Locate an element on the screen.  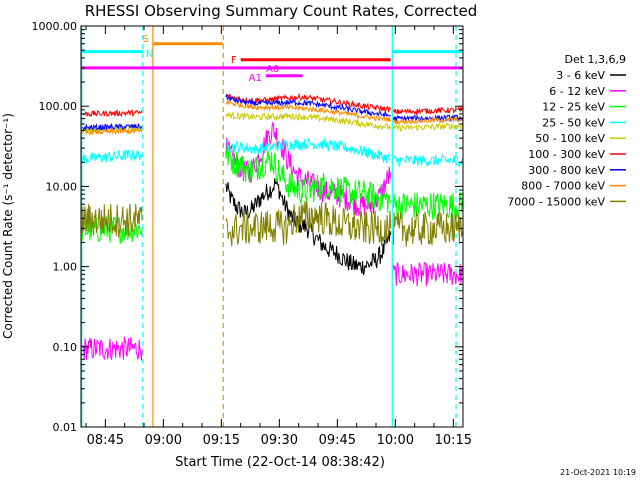
legend-label: 12 - 25 keV is located at coordinates (573, 107).